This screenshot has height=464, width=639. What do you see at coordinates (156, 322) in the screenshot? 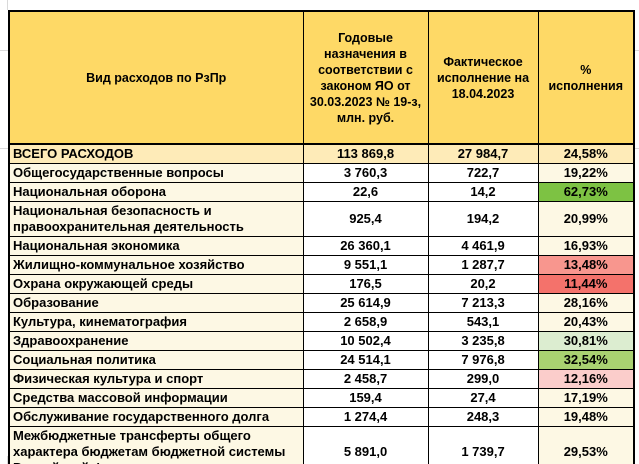
I see `row-label-cell: Культура, кинематография` at bounding box center [156, 322].